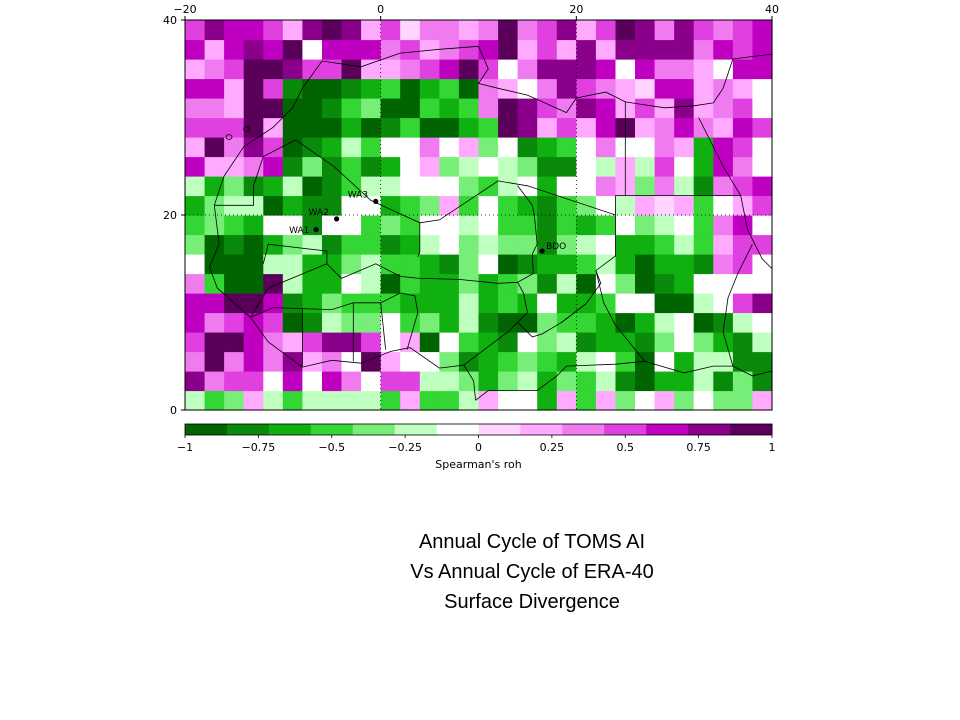  Describe the element at coordinates (390, 263) in the screenshot. I see `boundary-line` at that location.